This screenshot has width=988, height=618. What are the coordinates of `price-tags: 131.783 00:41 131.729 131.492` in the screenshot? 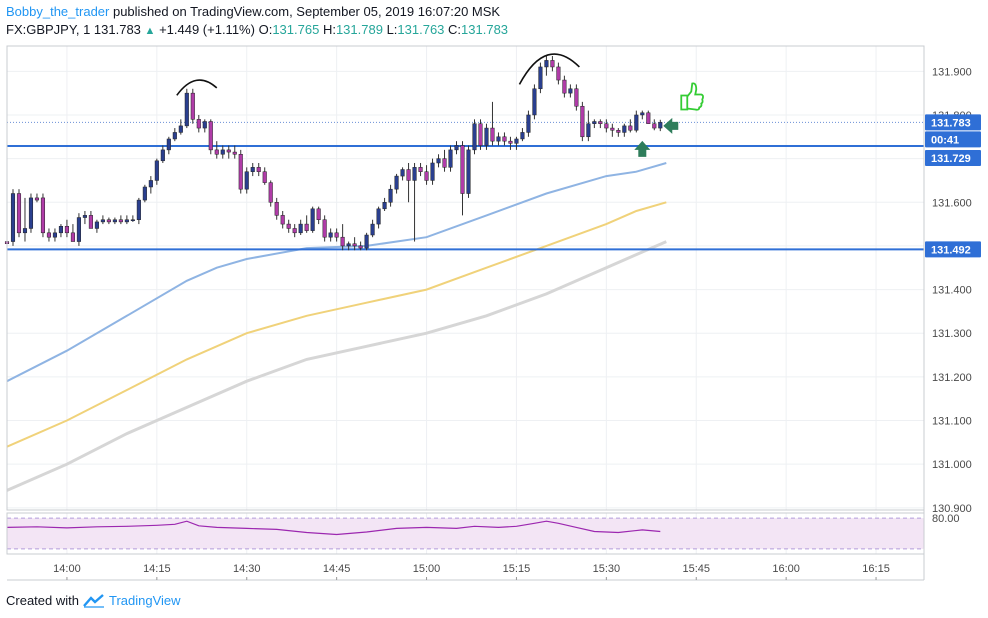 It's located at (953, 186).